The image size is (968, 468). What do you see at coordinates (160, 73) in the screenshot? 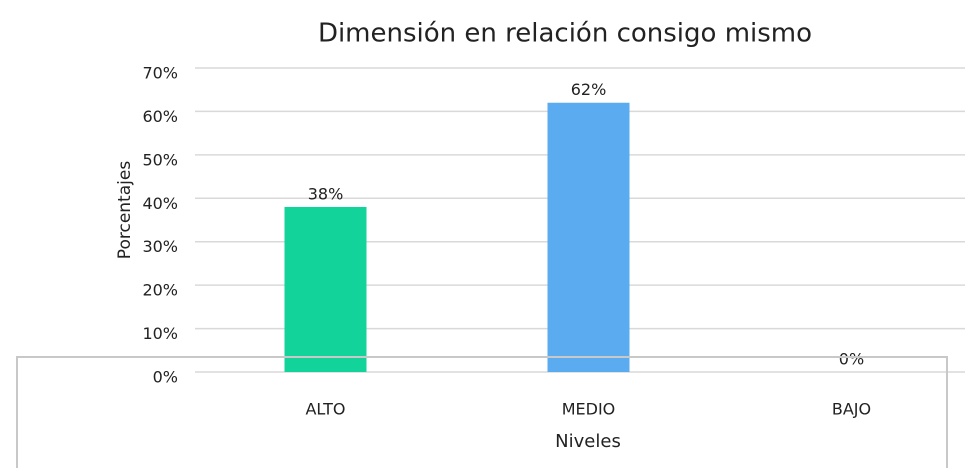
I see `y-tick-label: 70%` at bounding box center [160, 73].